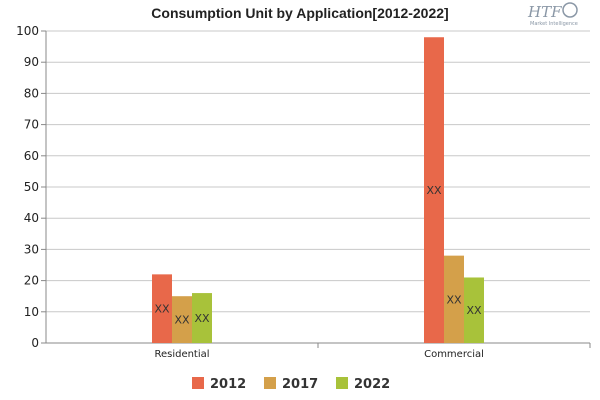 The width and height of the screenshot is (600, 400). What do you see at coordinates (372, 384) in the screenshot?
I see `legend-label-2022: 2022` at bounding box center [372, 384].